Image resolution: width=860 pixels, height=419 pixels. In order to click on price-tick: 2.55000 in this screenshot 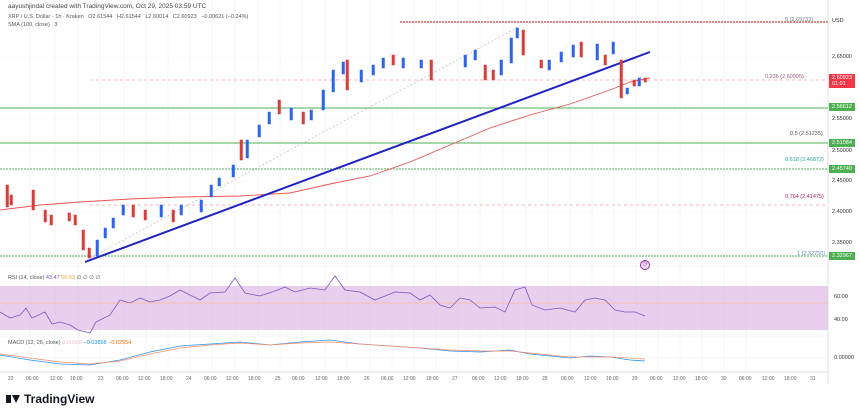, I will do `click(842, 119)`.